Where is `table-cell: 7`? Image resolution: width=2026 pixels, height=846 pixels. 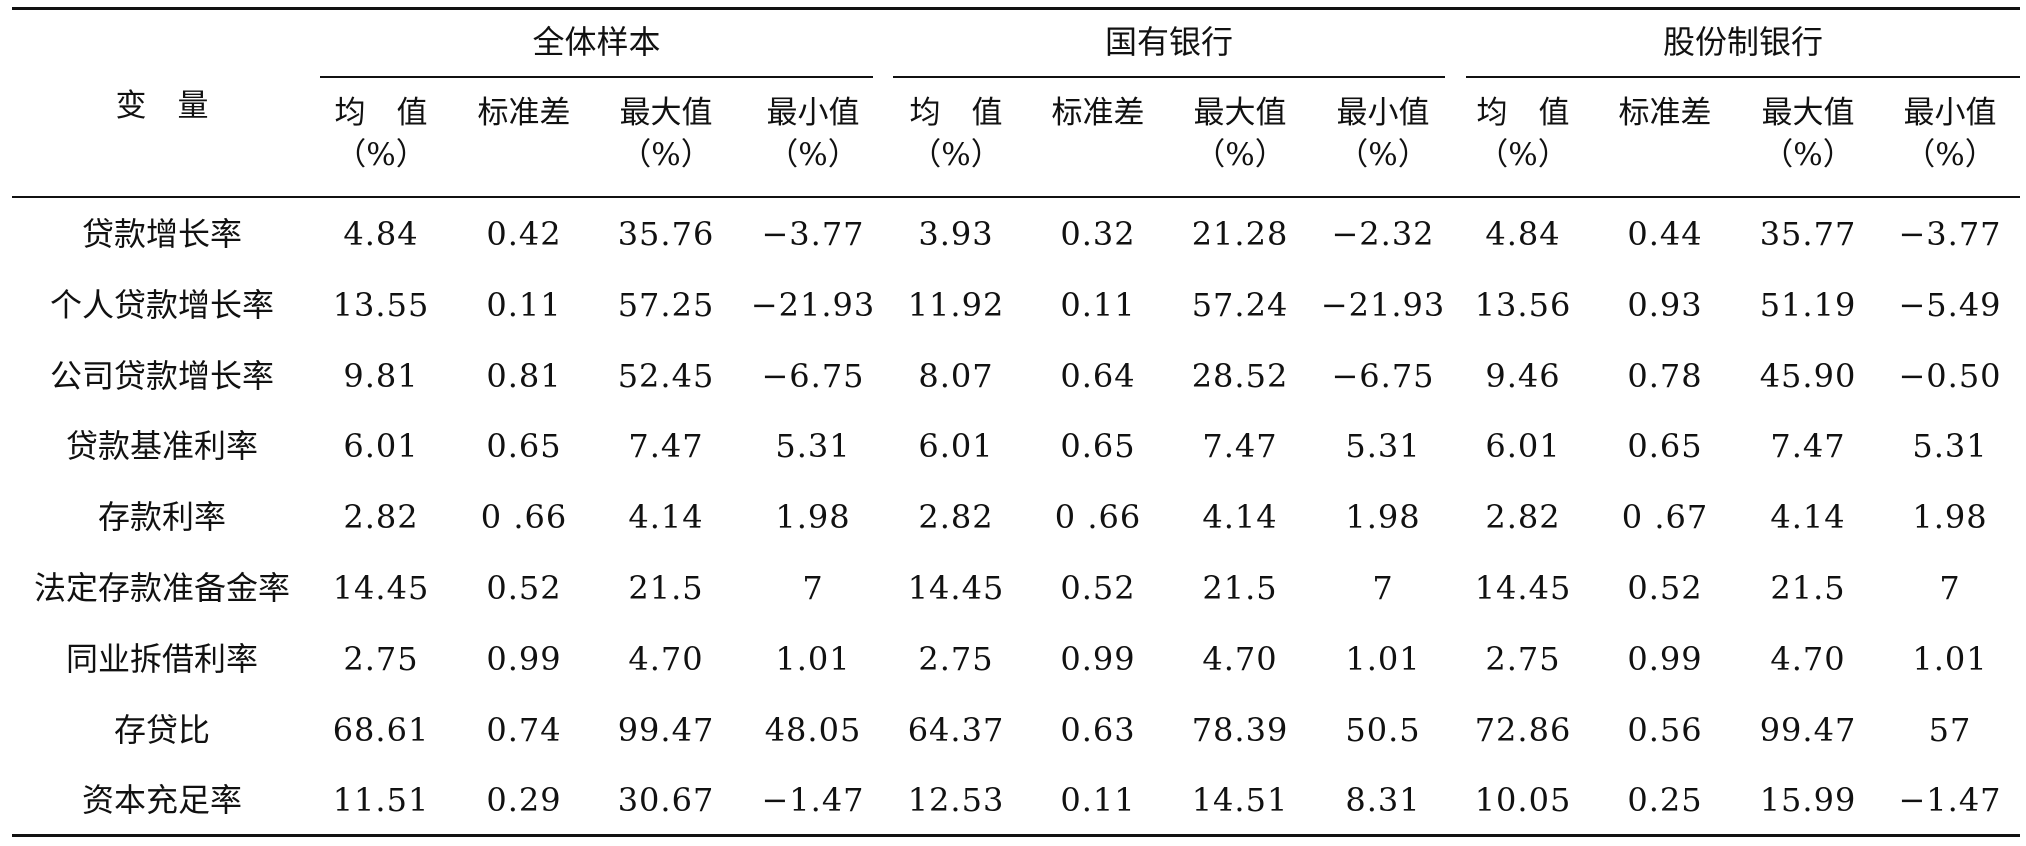 table-cell: 7 is located at coordinates (1383, 588).